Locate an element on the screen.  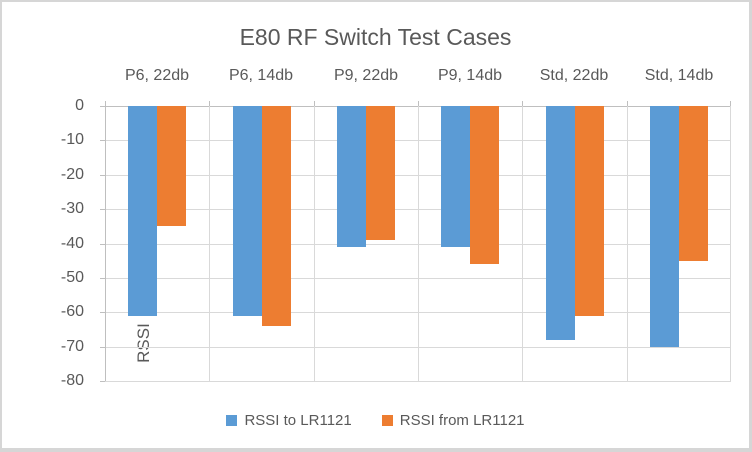
category-label: P9, 22db is located at coordinates (366, 75).